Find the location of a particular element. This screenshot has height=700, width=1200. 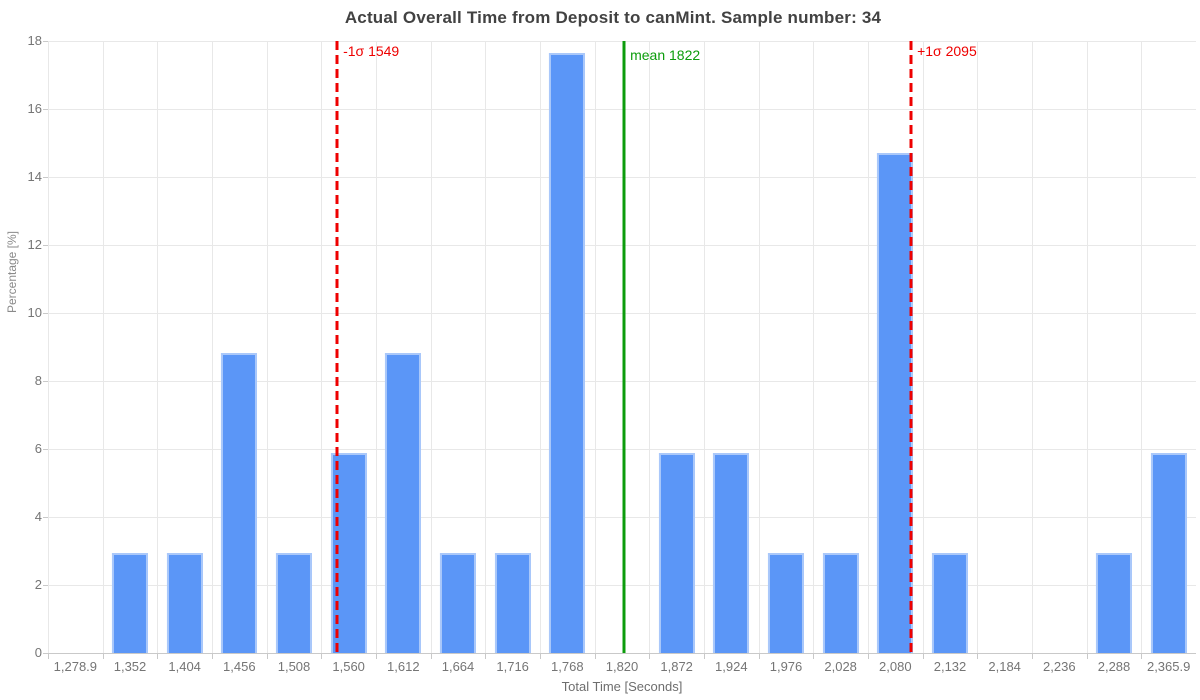

x-tick-label: 1,456 is located at coordinates (239, 666).